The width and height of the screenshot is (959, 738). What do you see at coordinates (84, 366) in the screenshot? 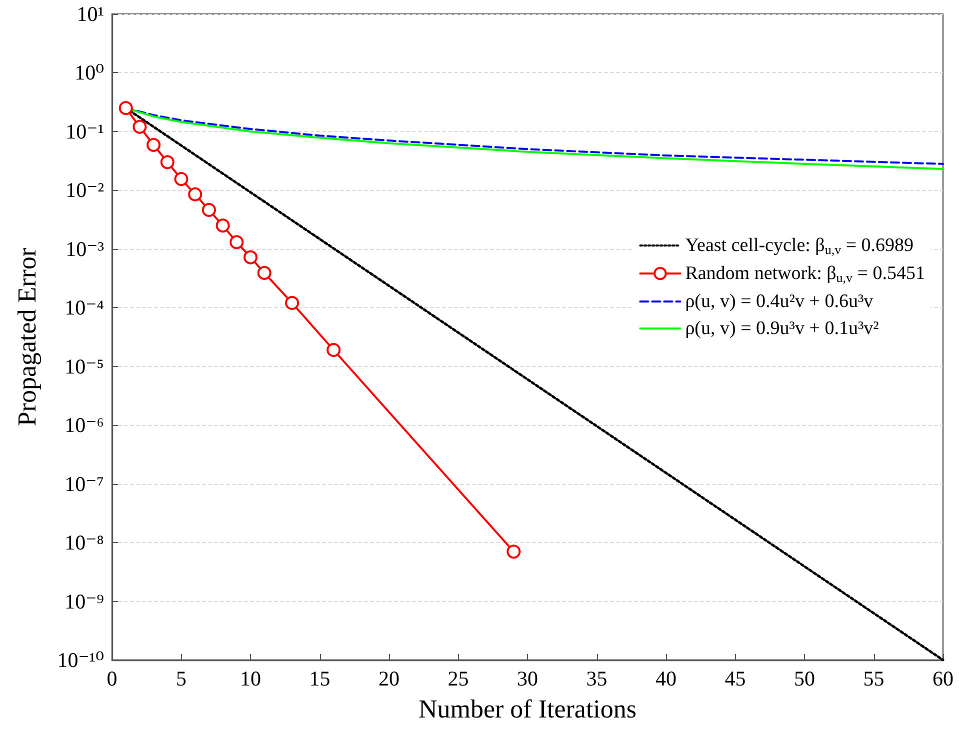
I see `y-tick-label: 10⁻⁵` at bounding box center [84, 366].